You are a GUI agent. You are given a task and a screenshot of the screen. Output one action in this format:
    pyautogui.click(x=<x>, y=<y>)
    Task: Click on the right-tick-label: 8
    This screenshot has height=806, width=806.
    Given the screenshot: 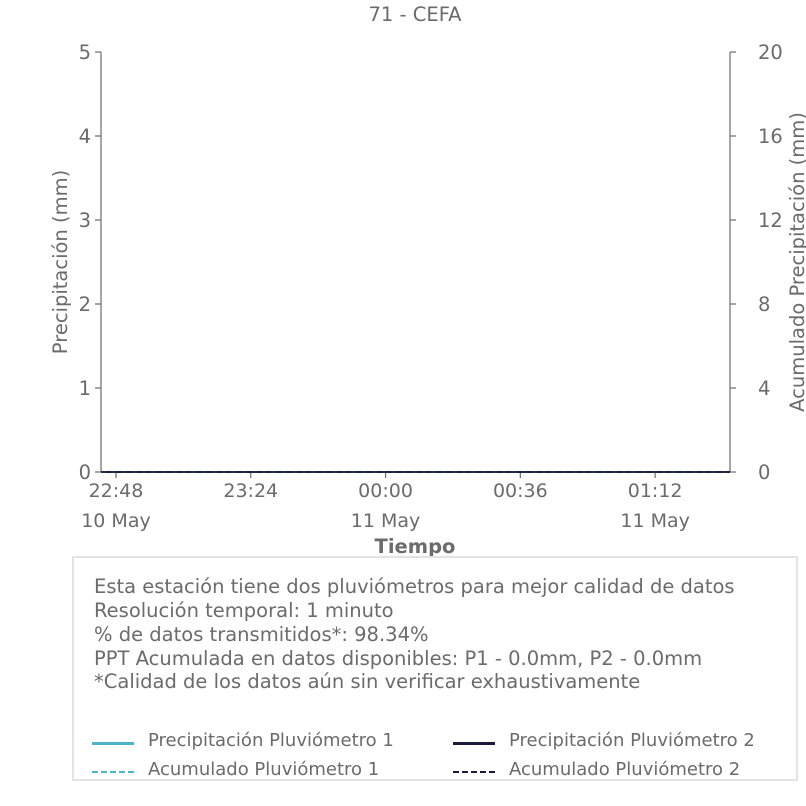 What is the action you would take?
    pyautogui.click(x=764, y=304)
    